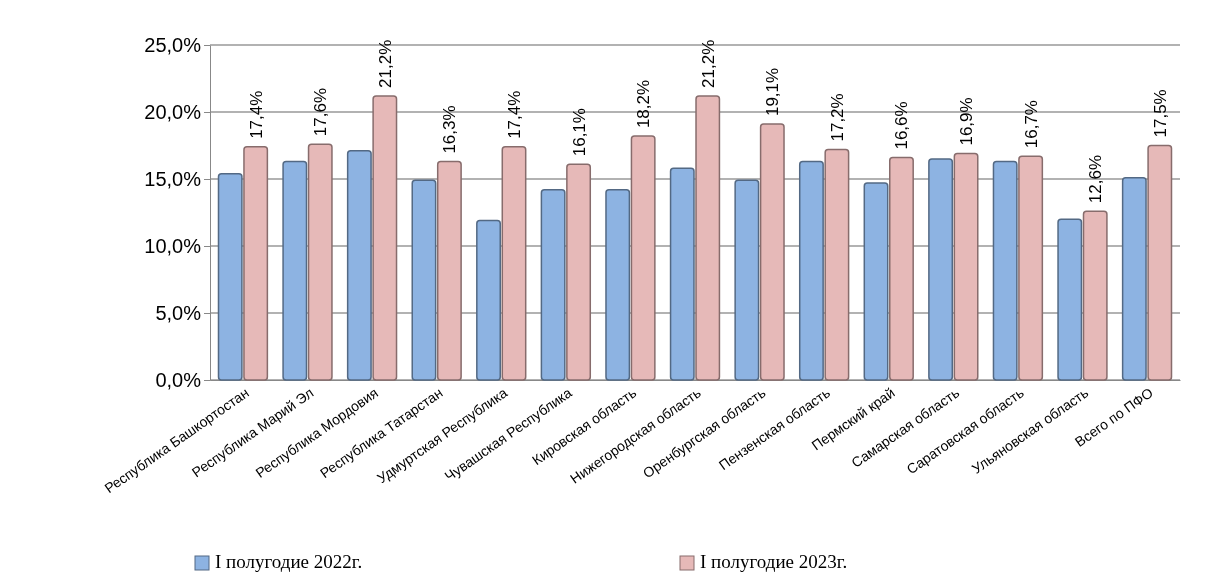  I want to click on data-label: 17,6%, so click(321, 112).